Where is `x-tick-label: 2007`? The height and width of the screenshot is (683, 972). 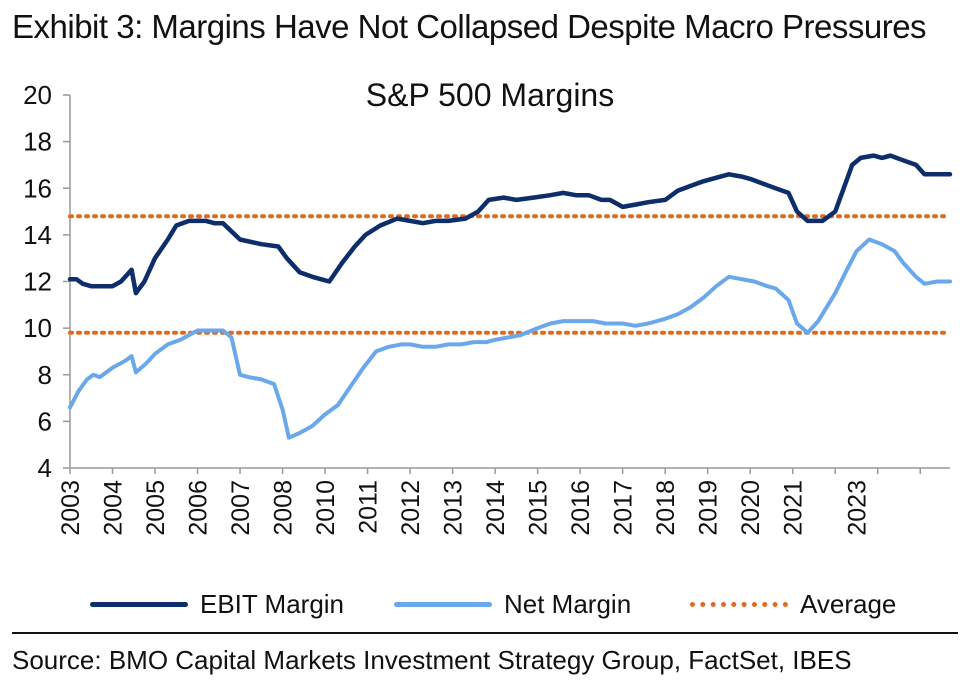 x-tick-label: 2007 is located at coordinates (241, 508).